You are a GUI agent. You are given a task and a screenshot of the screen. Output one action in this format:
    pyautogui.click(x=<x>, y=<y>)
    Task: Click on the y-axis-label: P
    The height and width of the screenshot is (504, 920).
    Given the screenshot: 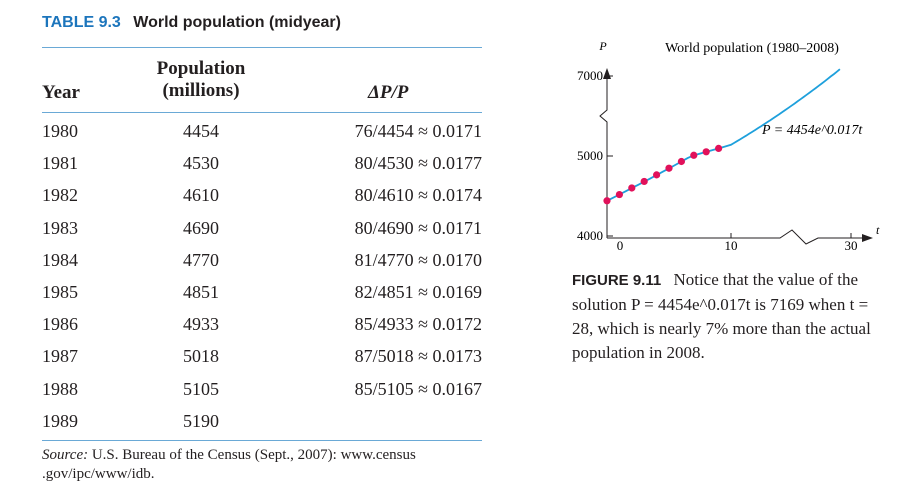 What is the action you would take?
    pyautogui.click(x=602, y=46)
    